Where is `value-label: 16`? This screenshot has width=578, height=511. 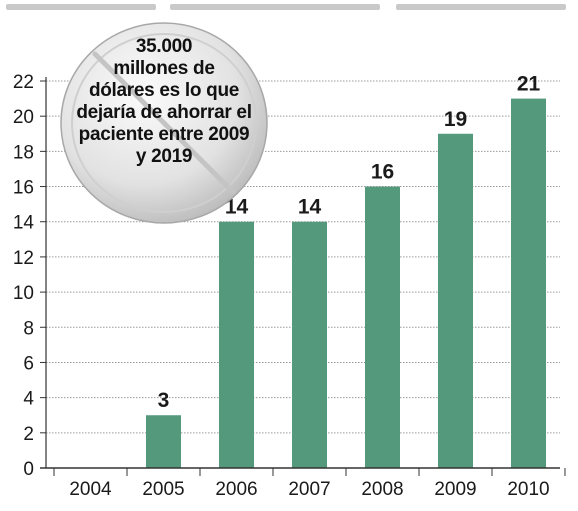
value-label: 16 is located at coordinates (382, 172).